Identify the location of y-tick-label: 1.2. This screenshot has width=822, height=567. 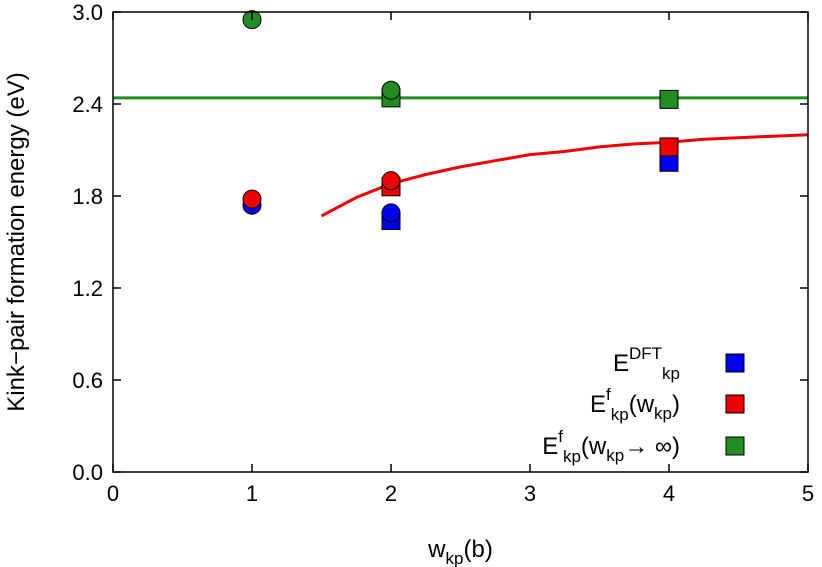
(87, 288).